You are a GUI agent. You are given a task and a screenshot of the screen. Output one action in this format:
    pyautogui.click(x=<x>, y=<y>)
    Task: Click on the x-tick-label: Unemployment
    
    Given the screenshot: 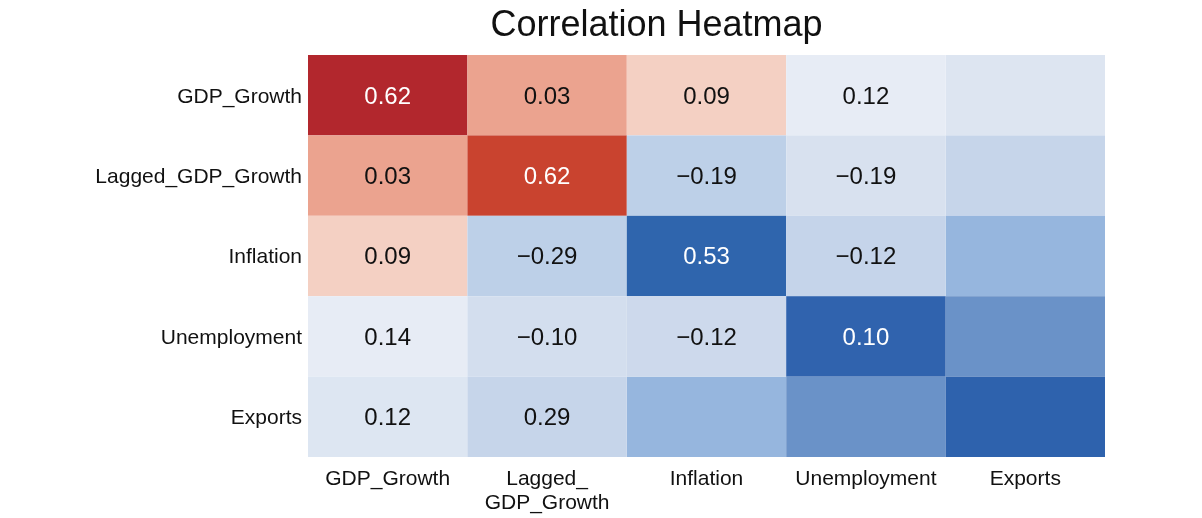 What is the action you would take?
    pyautogui.click(x=866, y=477)
    